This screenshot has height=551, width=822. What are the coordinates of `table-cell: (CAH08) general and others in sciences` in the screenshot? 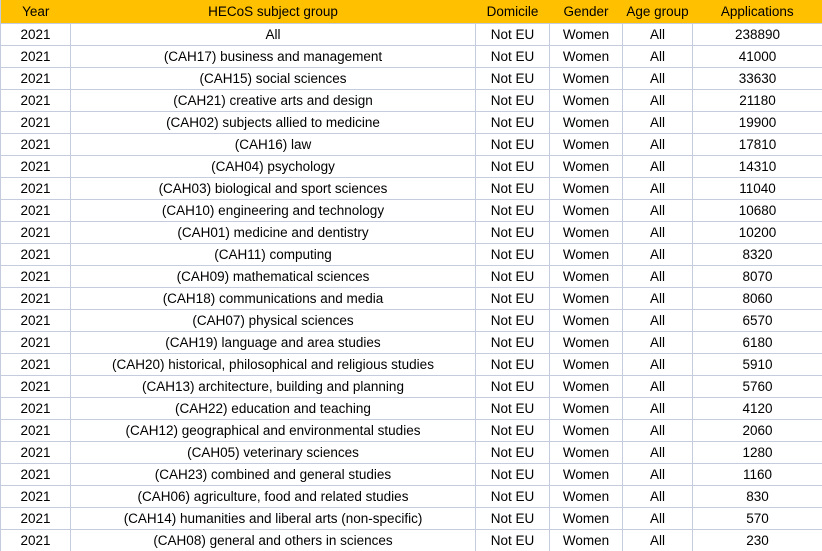 It's located at (273, 539).